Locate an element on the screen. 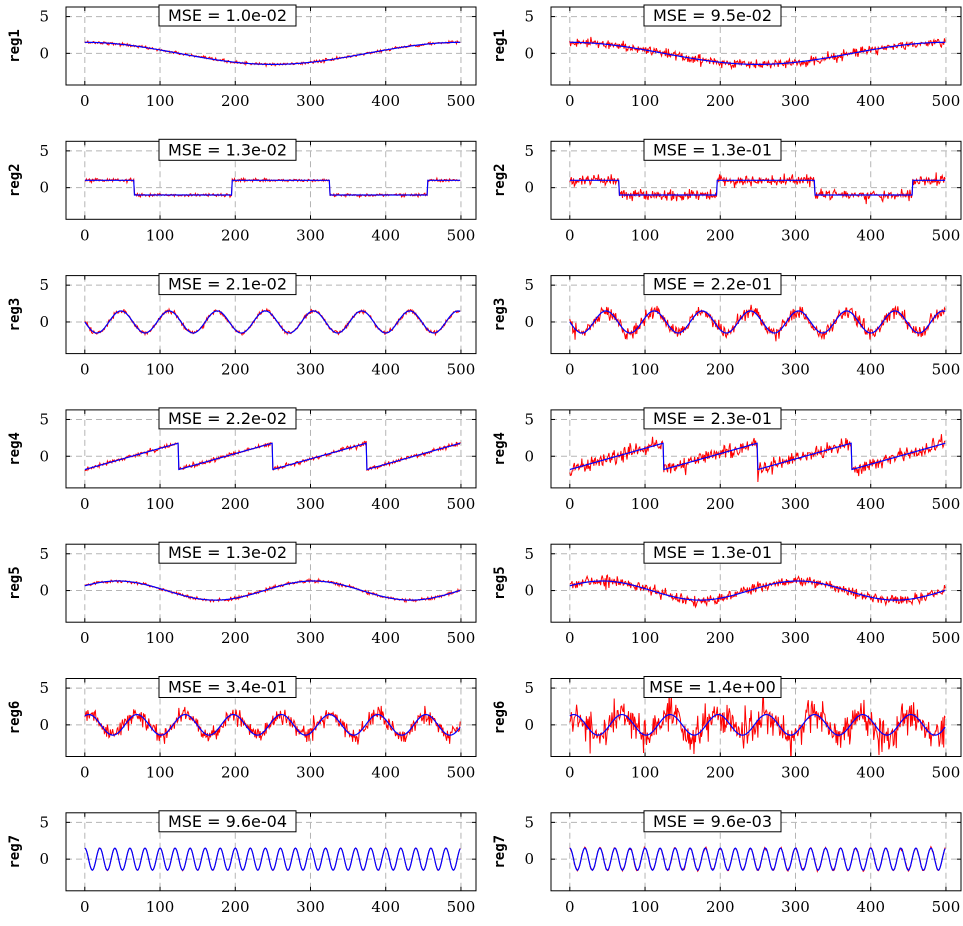  mse-label: MSE = 1.0e-02 is located at coordinates (227, 15).